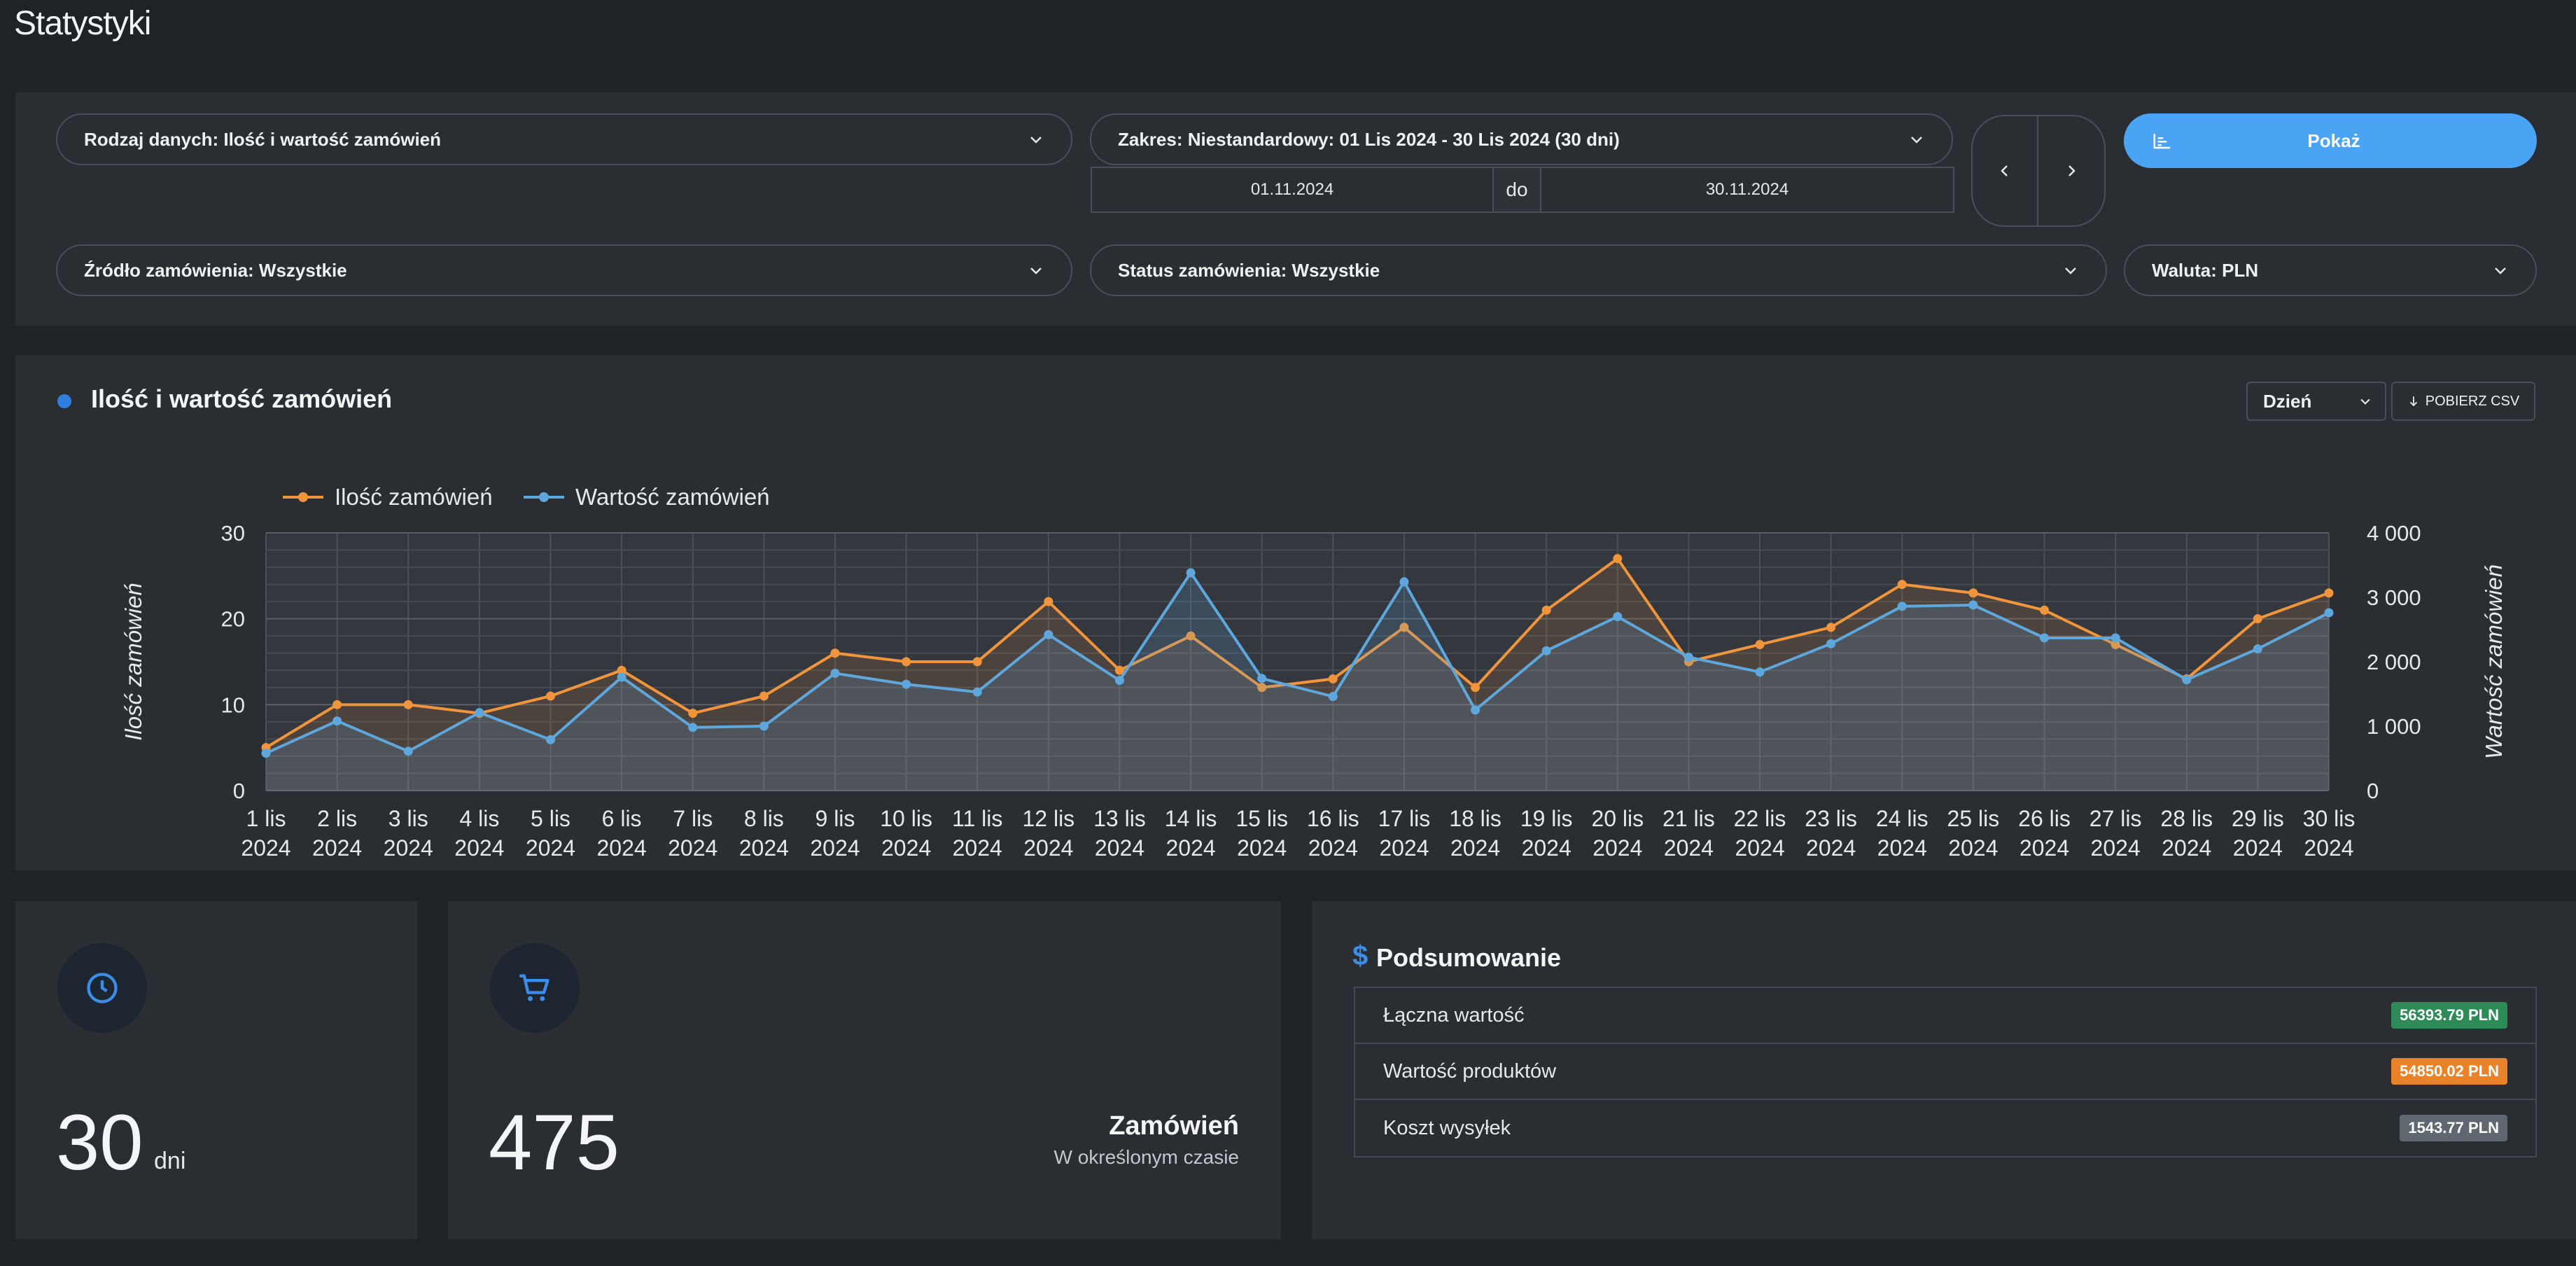 The height and width of the screenshot is (1266, 2576). Describe the element at coordinates (2258, 818) in the screenshot. I see `x-tick-label: 29 lis` at that location.